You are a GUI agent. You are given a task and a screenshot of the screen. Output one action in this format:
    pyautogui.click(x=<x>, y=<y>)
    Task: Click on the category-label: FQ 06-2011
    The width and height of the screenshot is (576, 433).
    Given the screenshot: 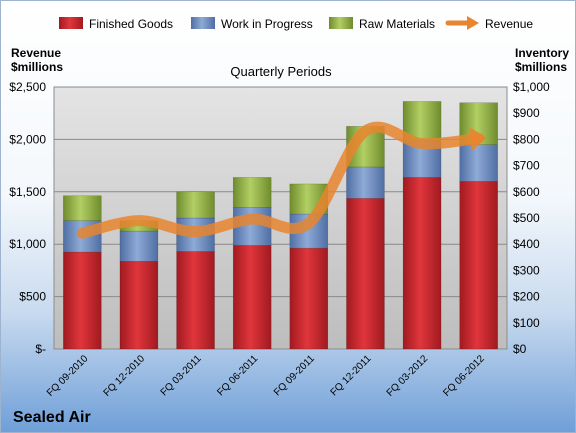 What is the action you would take?
    pyautogui.click(x=237, y=375)
    